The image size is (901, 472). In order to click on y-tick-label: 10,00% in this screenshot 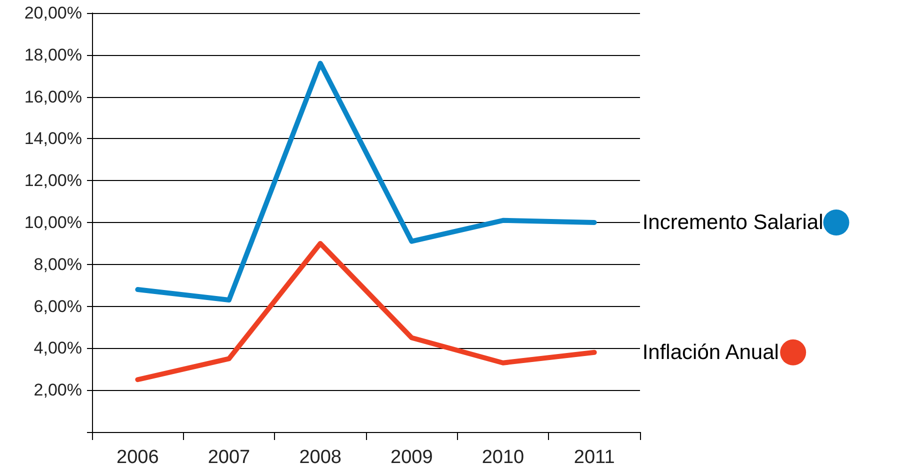, I will do `click(53, 222)`.